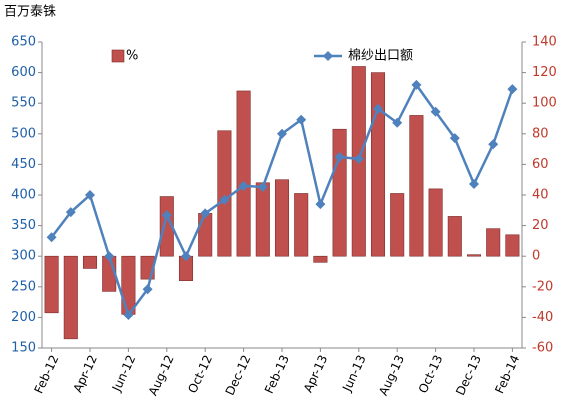  I want to click on x-tick-label: Aug-12, so click(161, 375).